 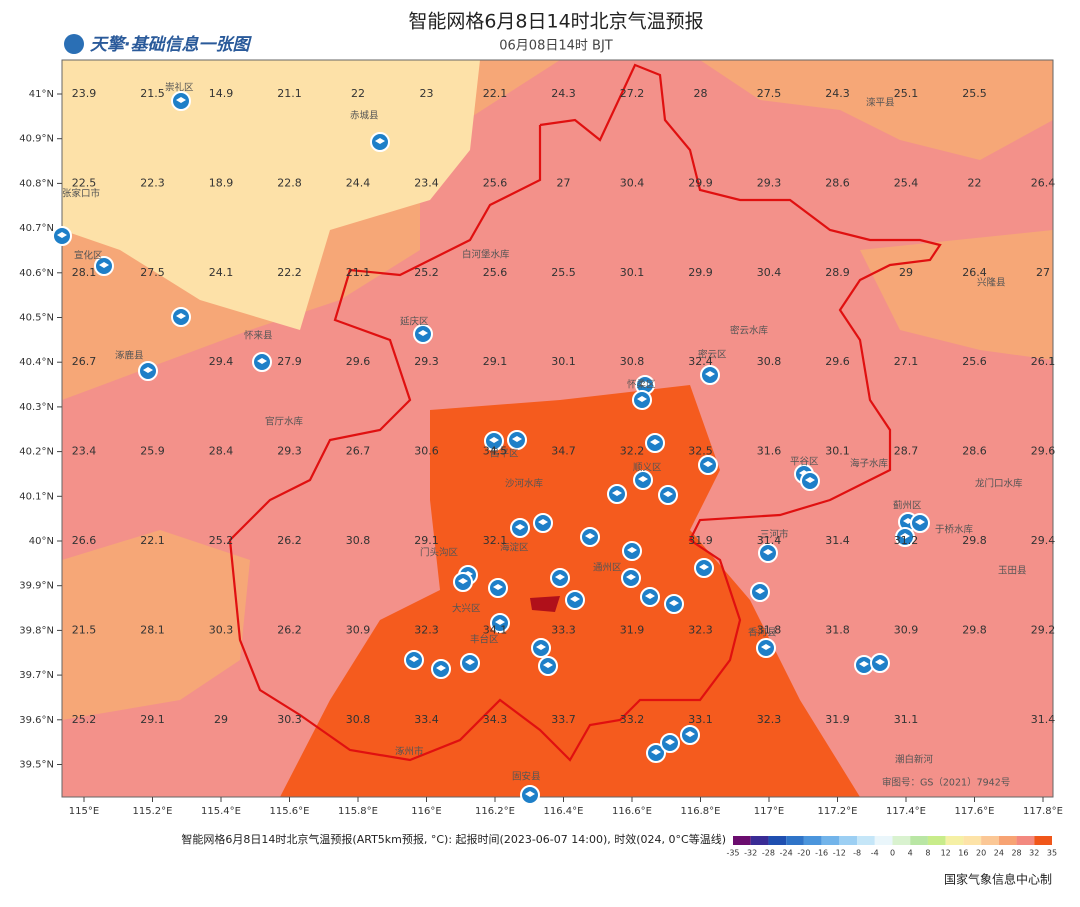 What do you see at coordinates (152, 182) in the screenshot?
I see `temperature-value: 22.3` at bounding box center [152, 182].